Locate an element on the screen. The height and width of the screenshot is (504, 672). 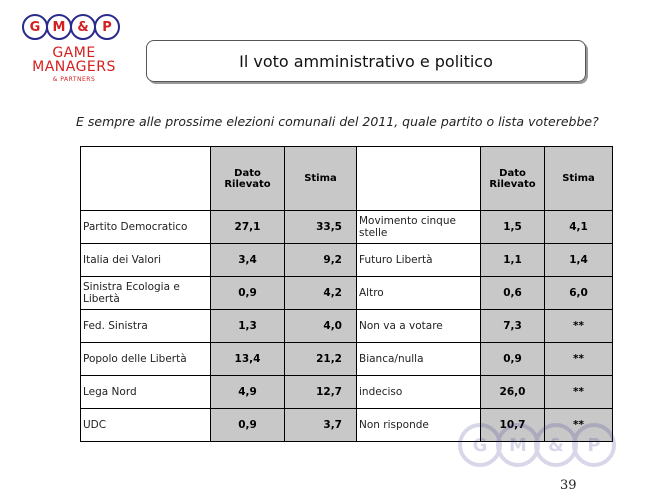
logo-ball-m: M is located at coordinates (59, 27).